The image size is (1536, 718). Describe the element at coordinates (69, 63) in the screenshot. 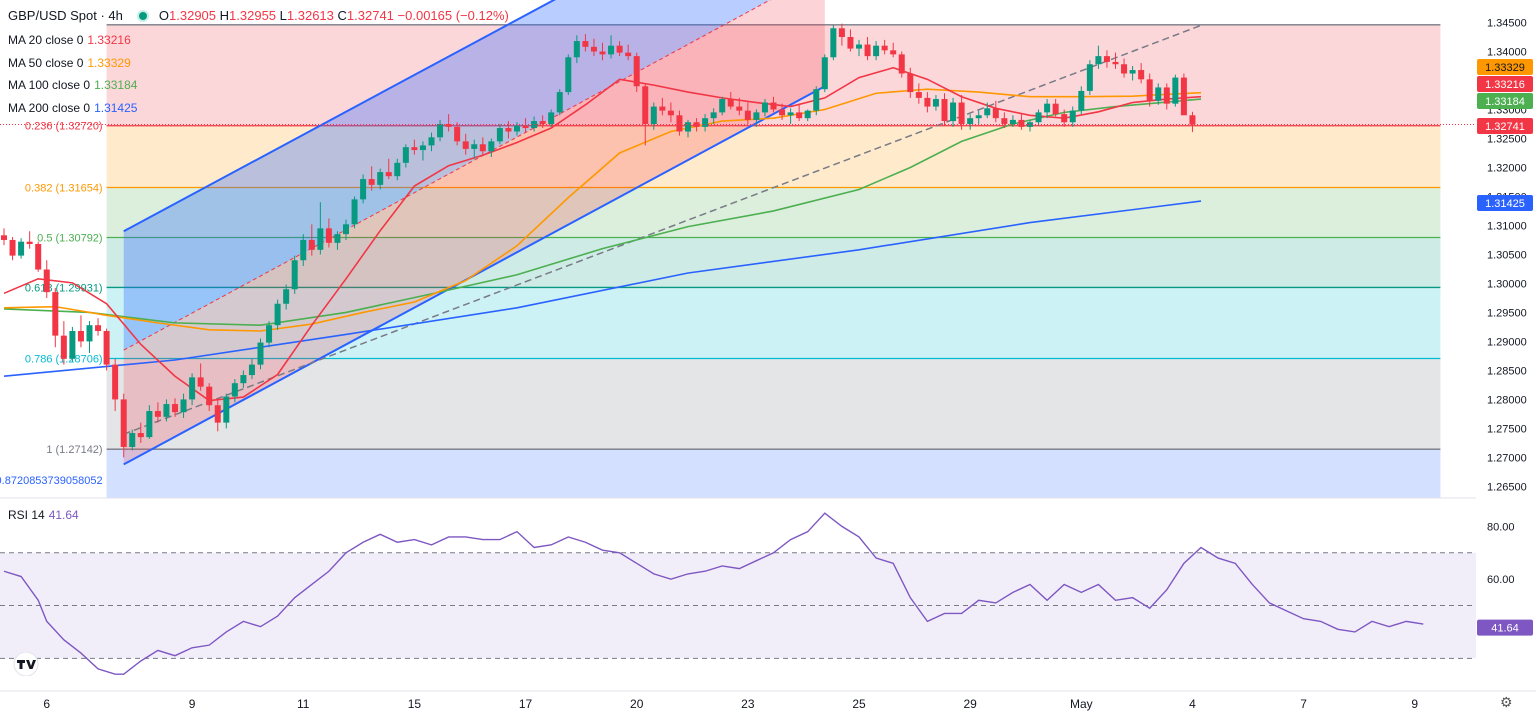

I see `legend-ma50: MA 50 close 0 1.33329` at that location.